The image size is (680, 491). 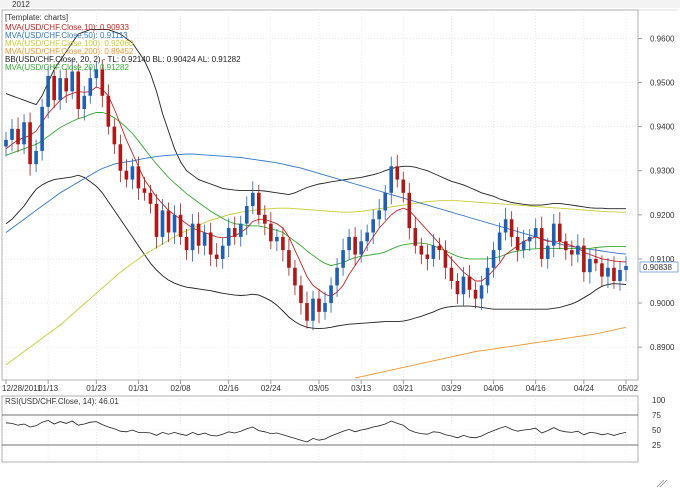 I want to click on rsi-tick-label: 50, so click(x=656, y=430).